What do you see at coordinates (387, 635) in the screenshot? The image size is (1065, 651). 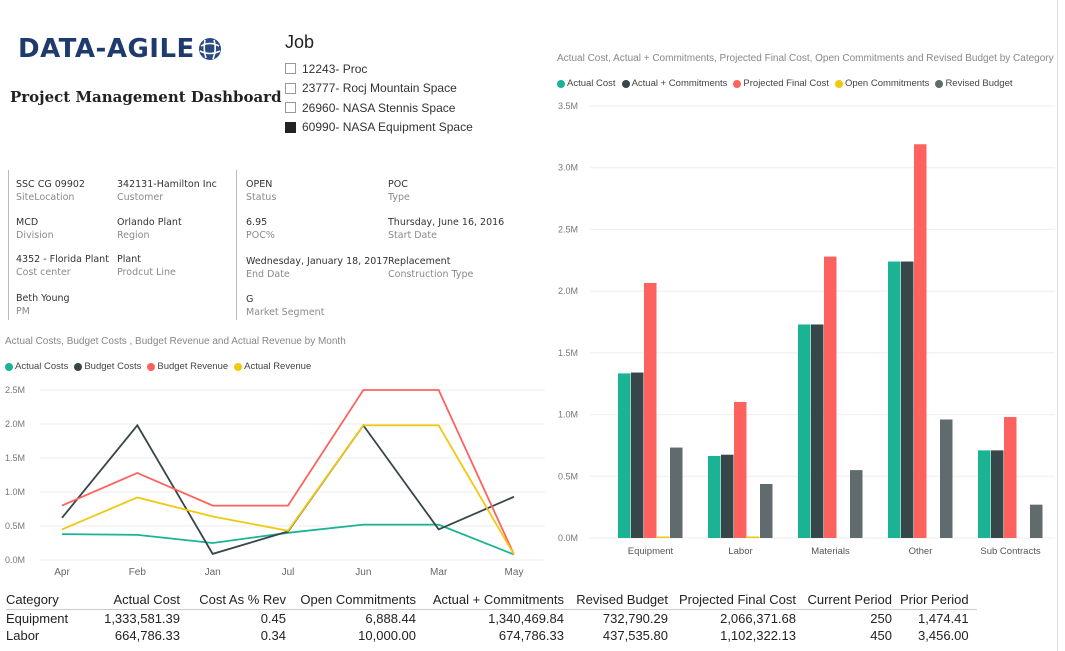 I see `table-cell: 10,000.00` at bounding box center [387, 635].